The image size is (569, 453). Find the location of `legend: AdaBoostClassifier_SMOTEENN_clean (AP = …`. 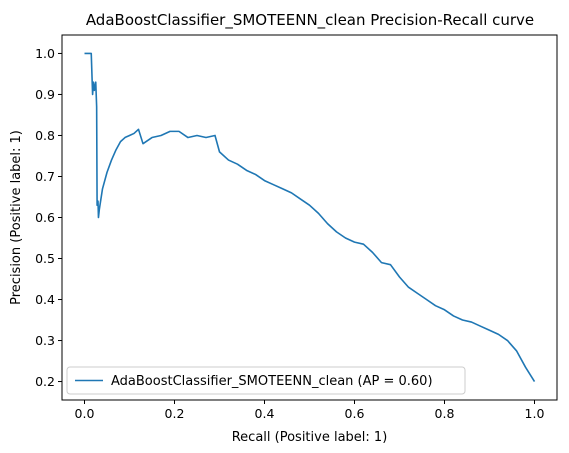

legend: AdaBoostClassifier_SMOTEENN_clean (AP = … is located at coordinates (266, 380).